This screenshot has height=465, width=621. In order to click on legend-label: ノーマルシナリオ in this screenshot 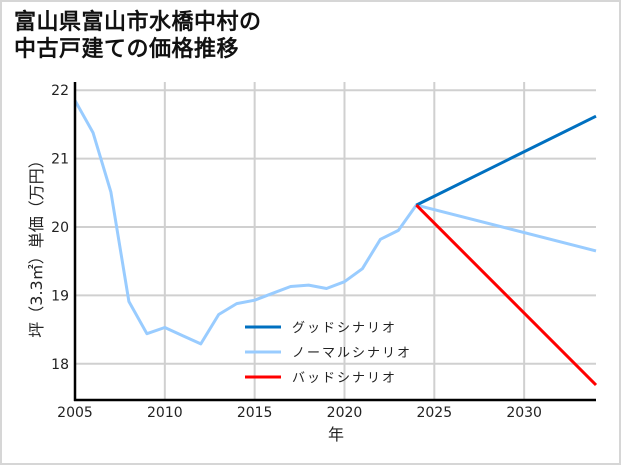, I will do `click(352, 353)`.